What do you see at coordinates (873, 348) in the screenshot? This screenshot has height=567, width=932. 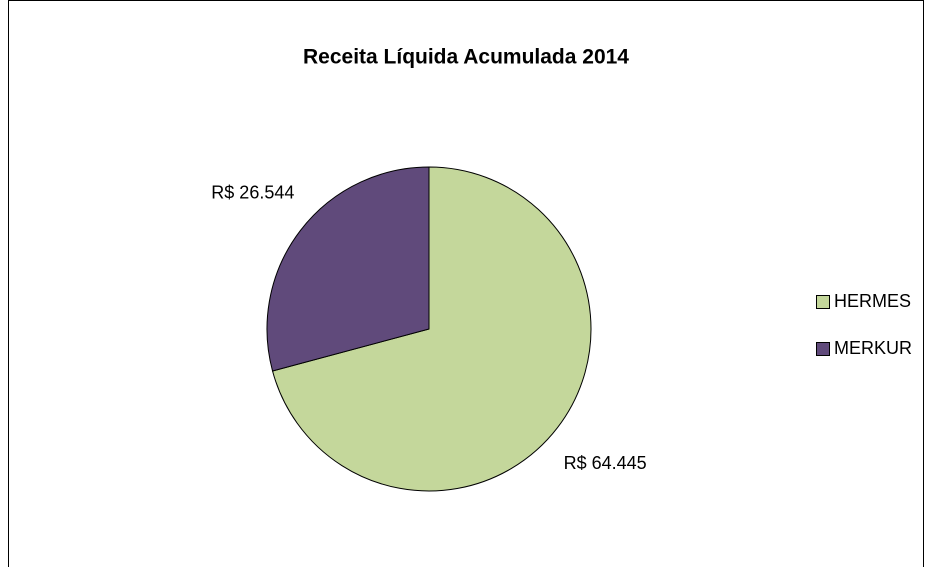 I see `legend-label: MERKUR` at bounding box center [873, 348].